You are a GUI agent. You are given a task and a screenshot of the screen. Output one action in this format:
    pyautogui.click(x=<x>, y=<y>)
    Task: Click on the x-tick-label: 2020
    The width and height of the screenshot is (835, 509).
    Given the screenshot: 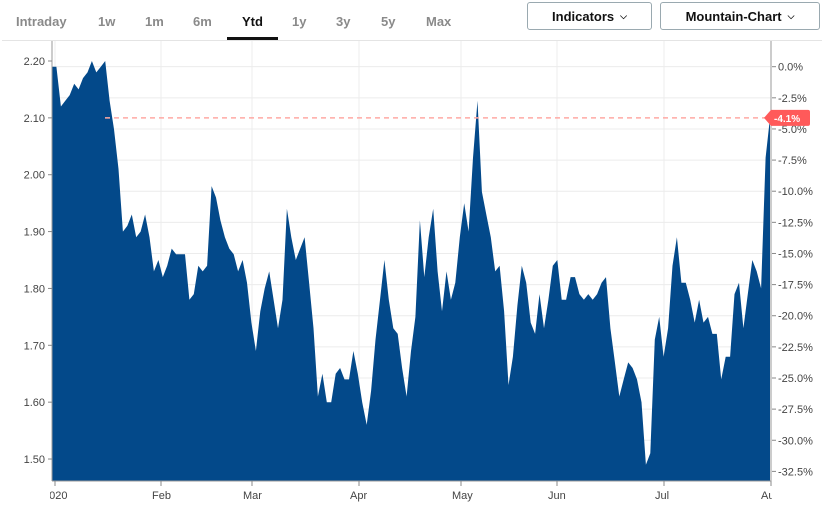 What is the action you would take?
    pyautogui.click(x=55, y=496)
    